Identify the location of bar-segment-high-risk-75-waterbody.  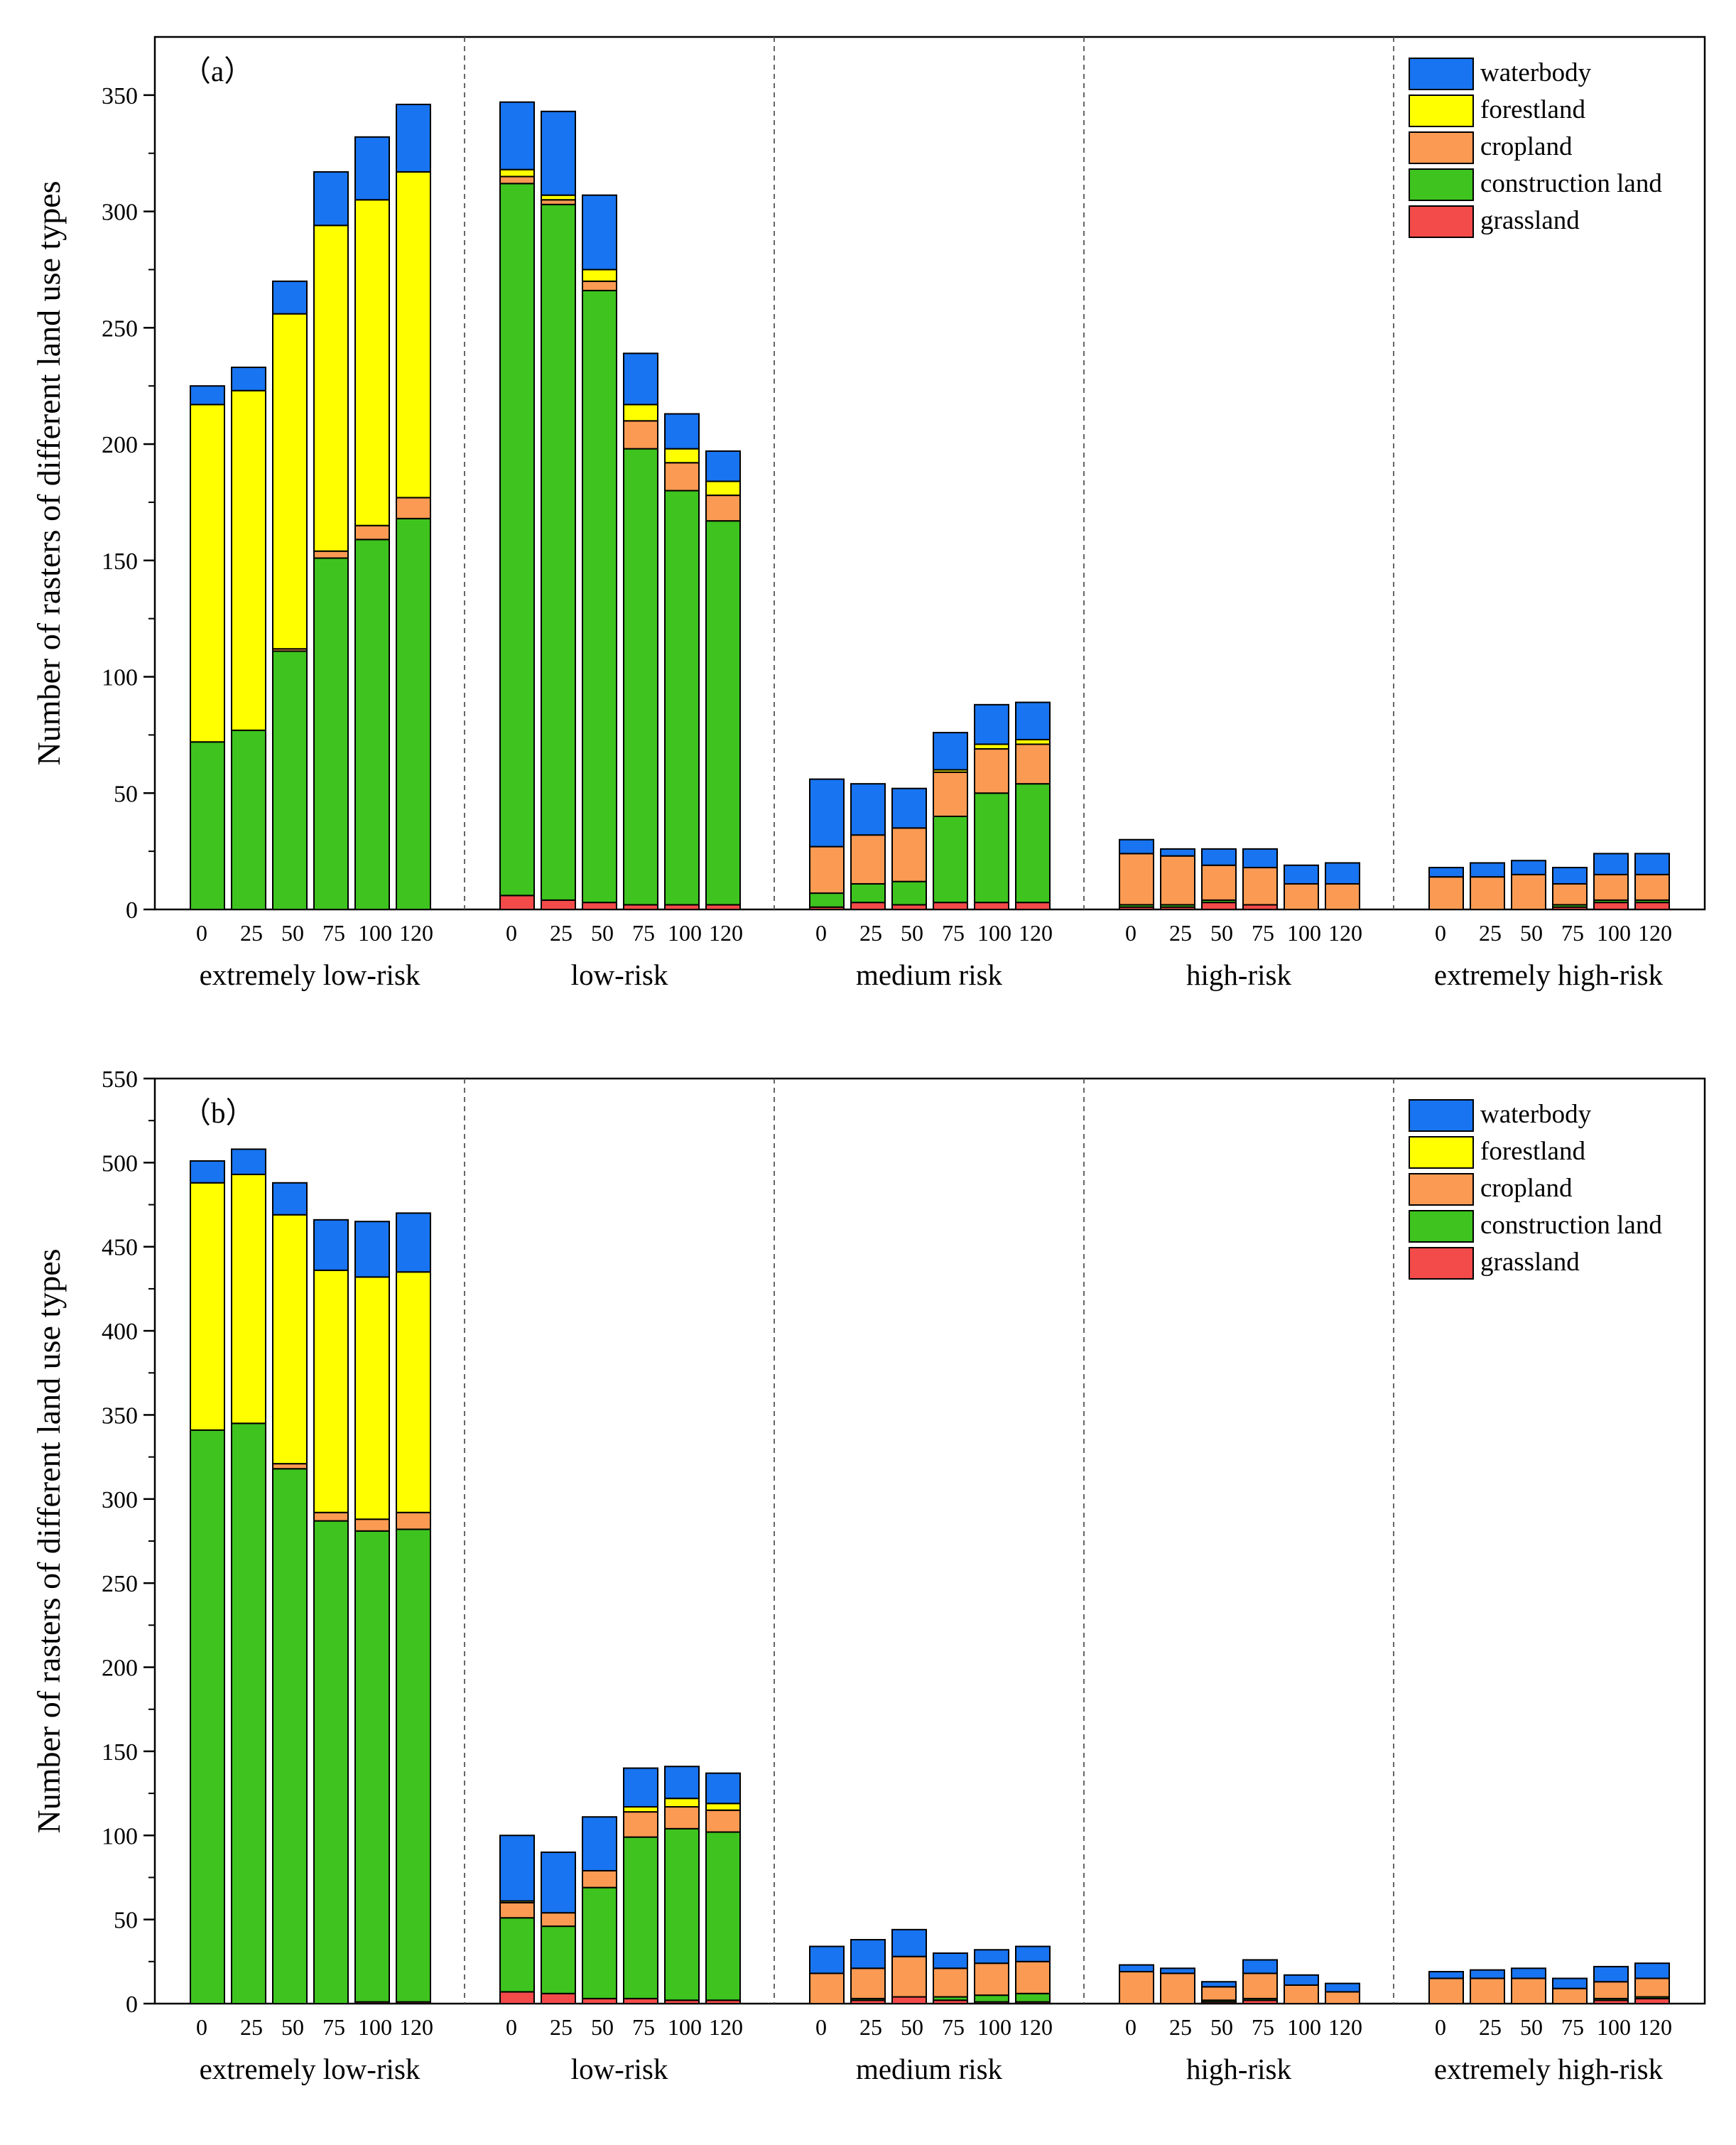
(1260, 1966).